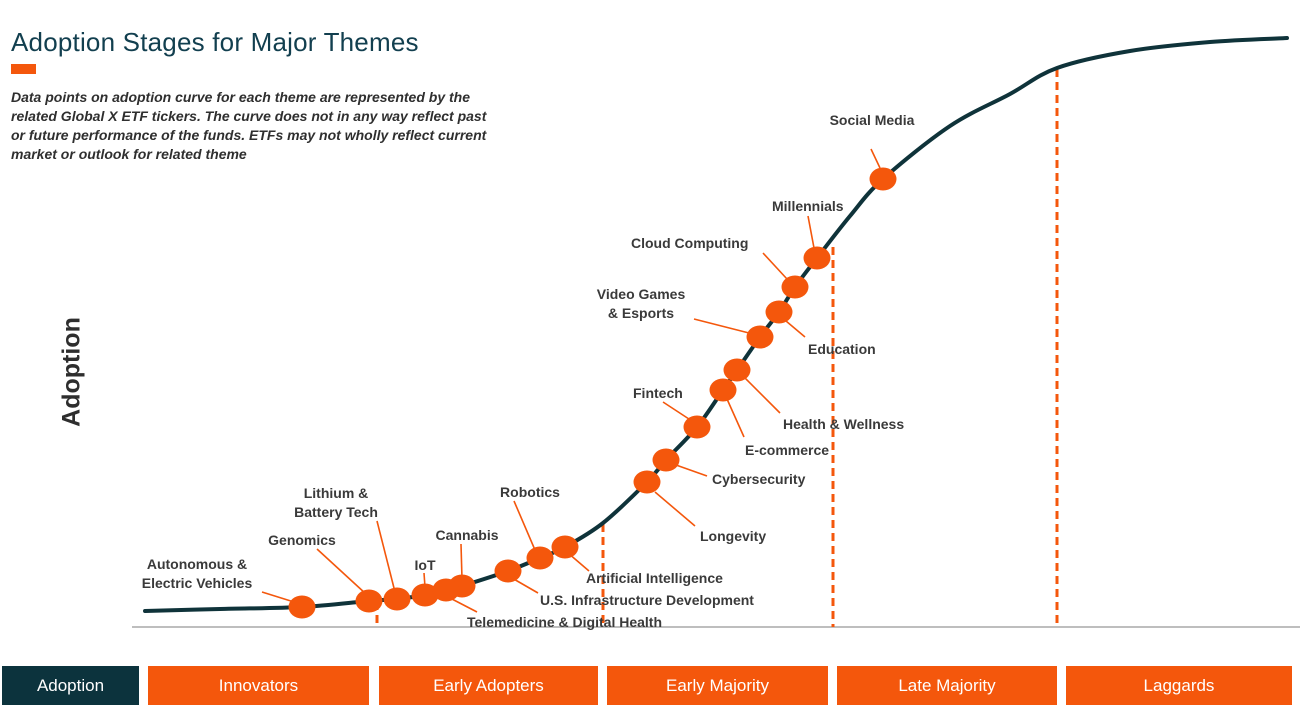 This screenshot has width=1308, height=713. I want to click on theme-dot-e-commerce, so click(723, 390).